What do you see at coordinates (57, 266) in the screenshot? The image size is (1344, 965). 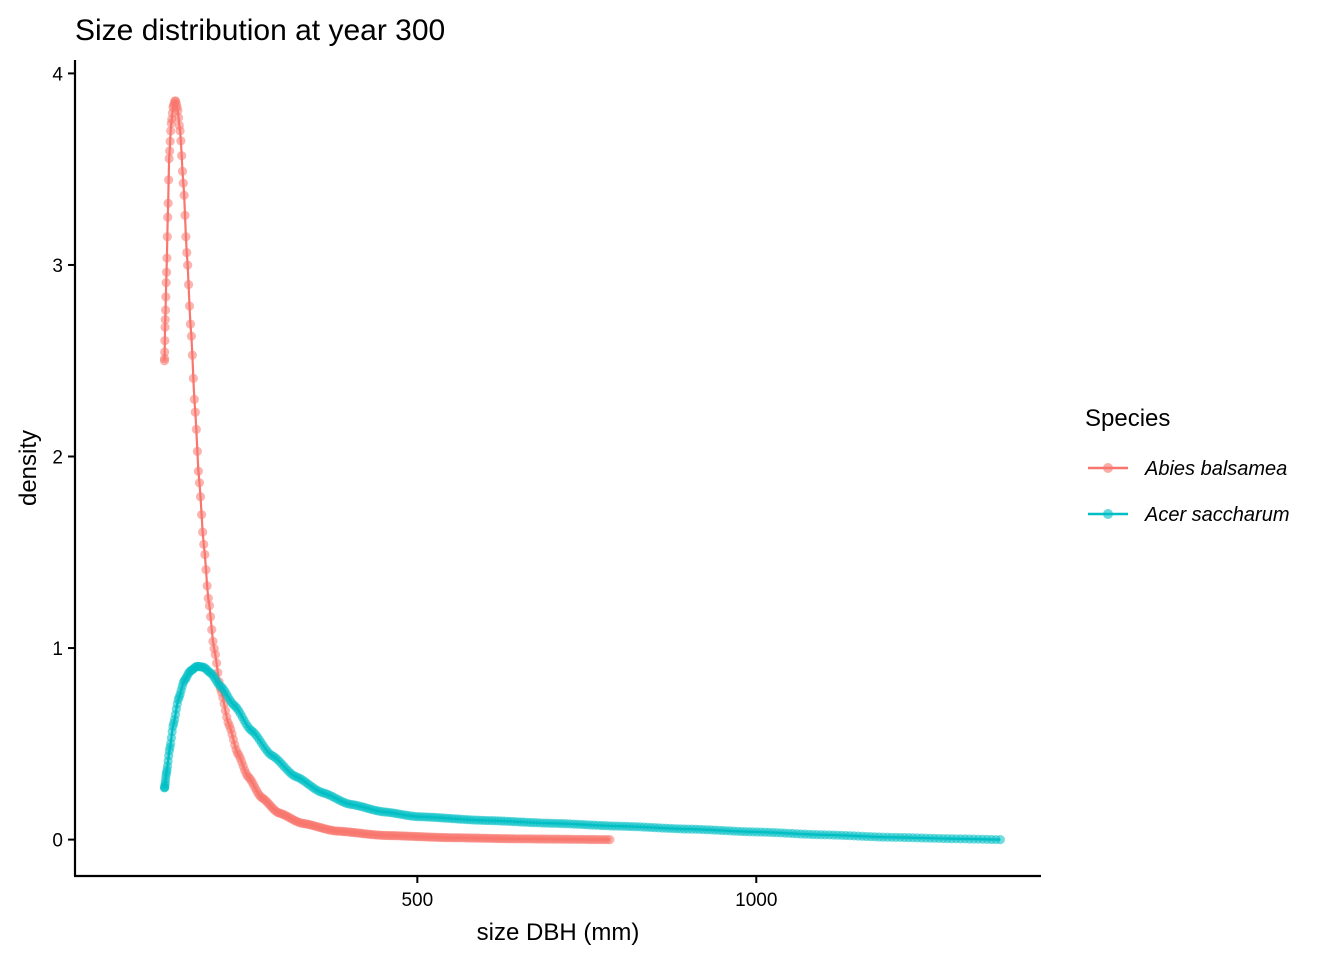 I see `y-tick-label: 3` at bounding box center [57, 266].